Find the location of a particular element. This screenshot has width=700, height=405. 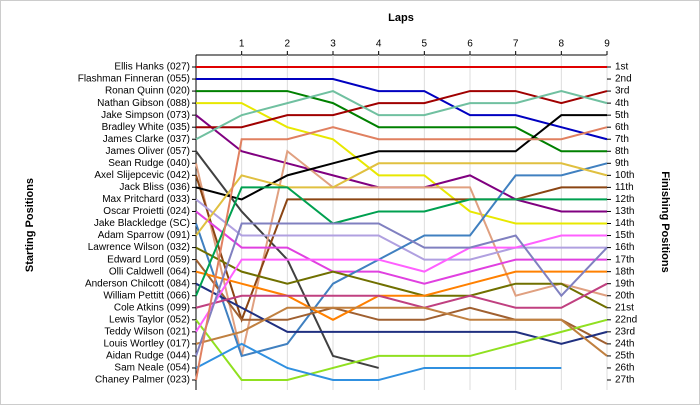

starting-label: Oscar Proietti (024) is located at coordinates (146, 211).